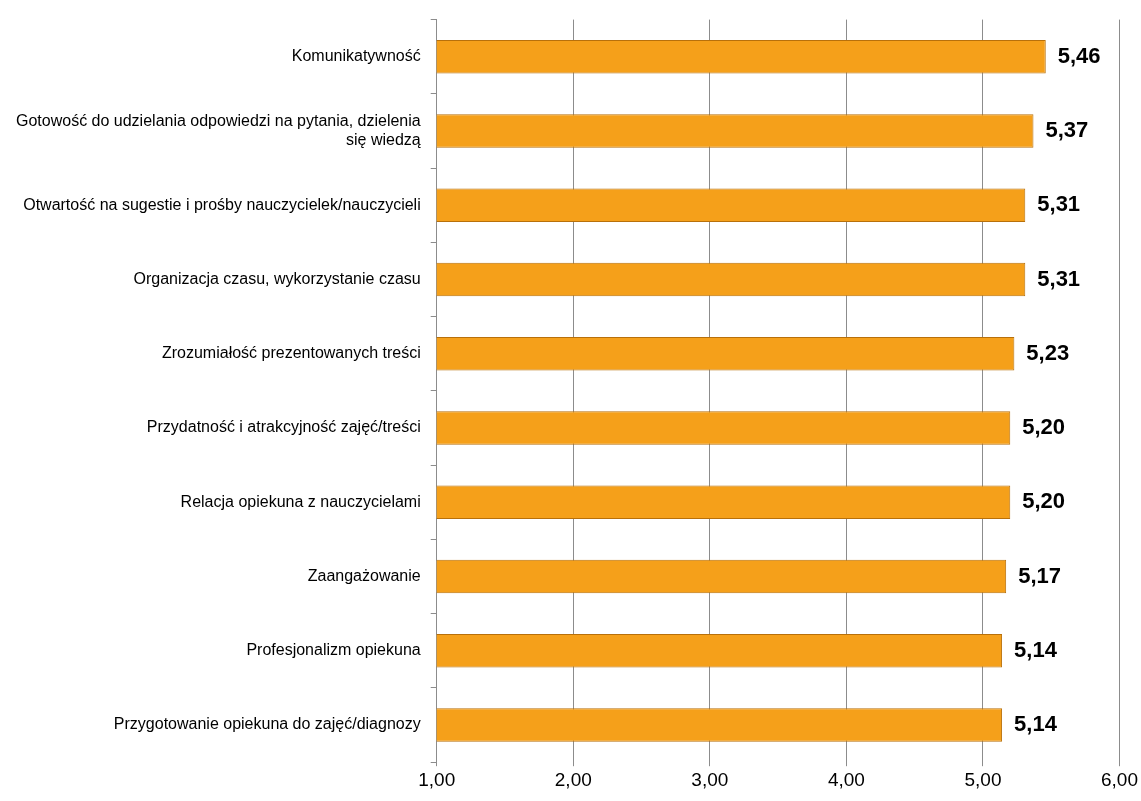 This screenshot has width=1141, height=801. What do you see at coordinates (222, 204) in the screenshot?
I see `y-tick-label: Otwartość na sugestie i prośby nauczycielek/nauczycieli` at bounding box center [222, 204].